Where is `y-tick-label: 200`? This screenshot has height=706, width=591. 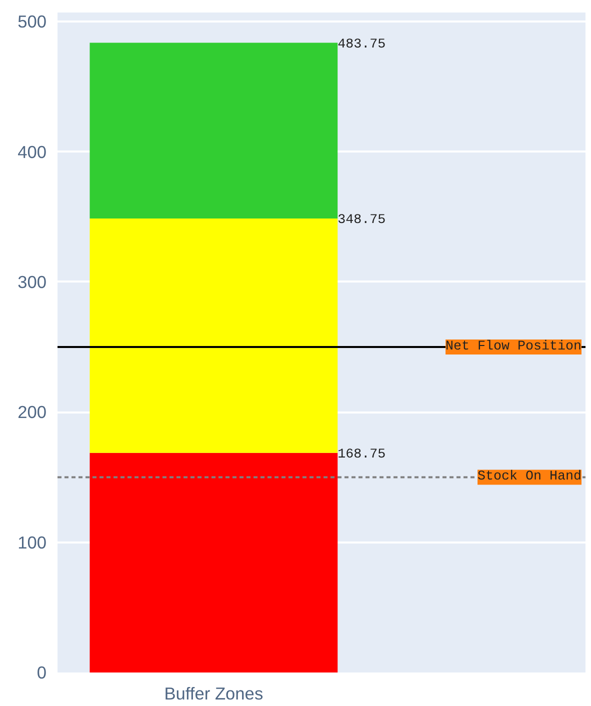 y-tick-label: 200 is located at coordinates (32, 412).